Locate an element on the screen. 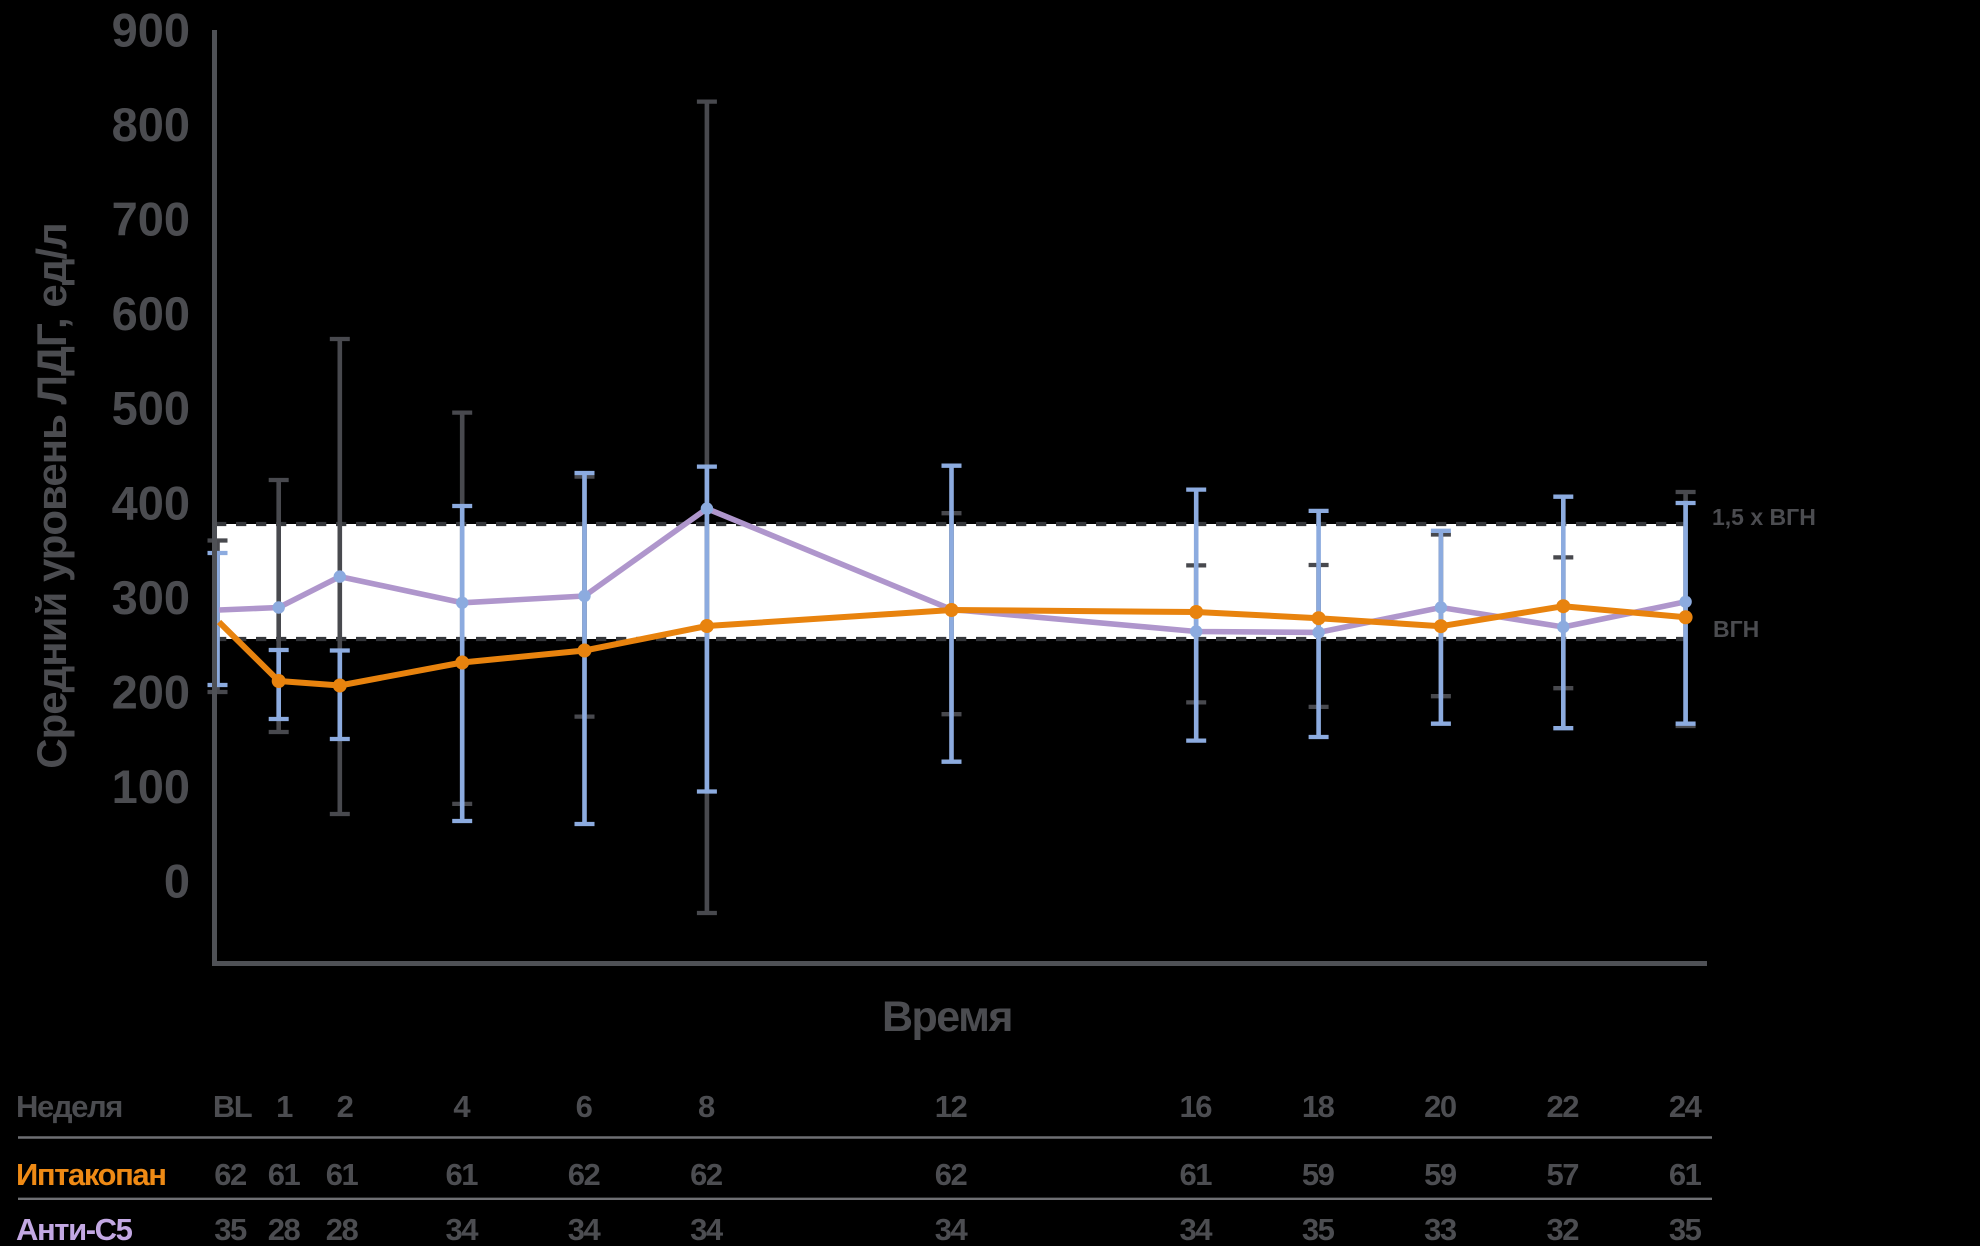 The image size is (1980, 1246). svg-text: Средний уровень ЛДГ, ед/л is located at coordinates (51, 495).